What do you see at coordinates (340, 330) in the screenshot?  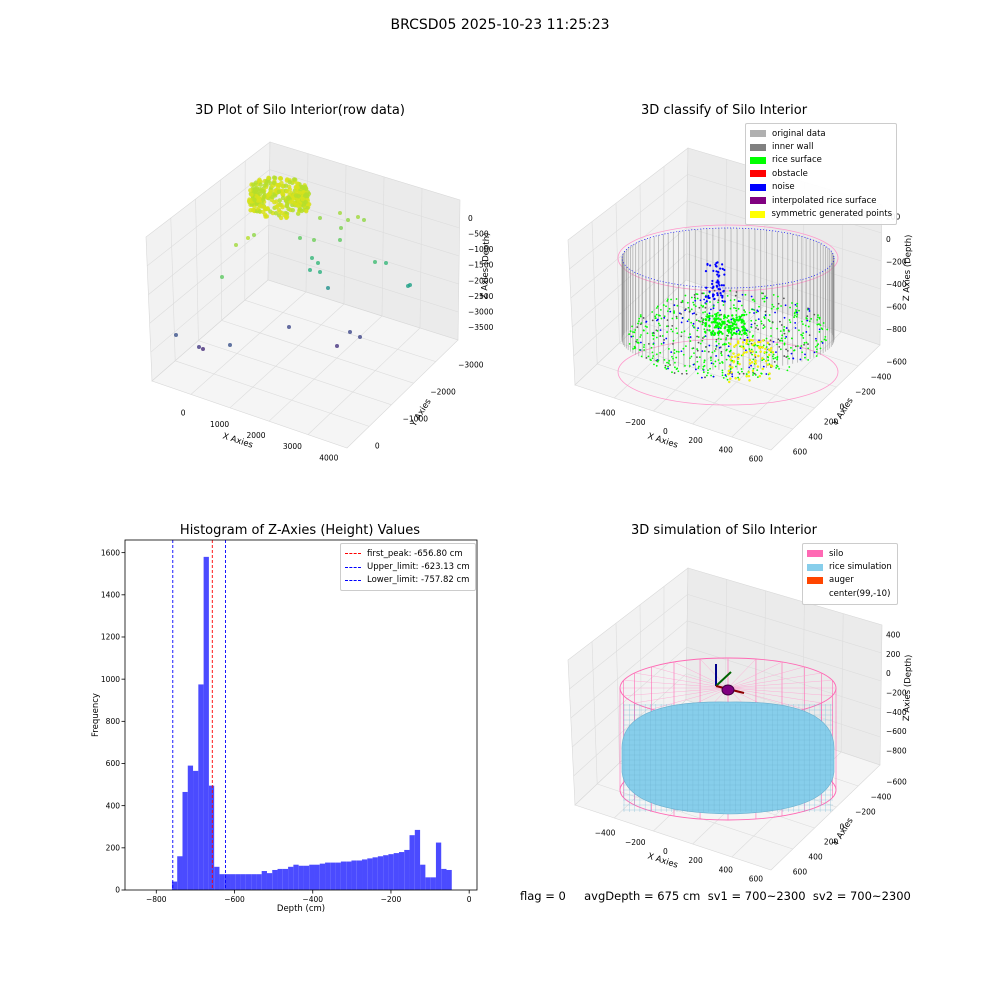 I see `raw-gridline` at bounding box center [340, 330].